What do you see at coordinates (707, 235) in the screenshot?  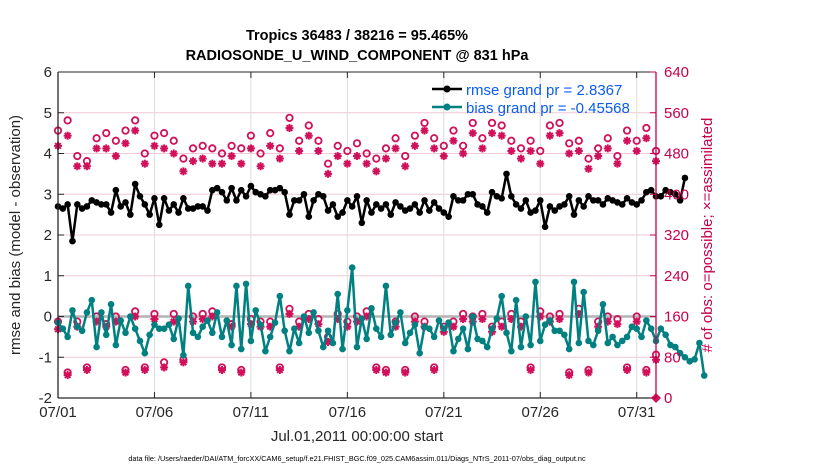 I see `y-axis-label-right: # of obs: o=possible; ×=assimilated` at bounding box center [707, 235].